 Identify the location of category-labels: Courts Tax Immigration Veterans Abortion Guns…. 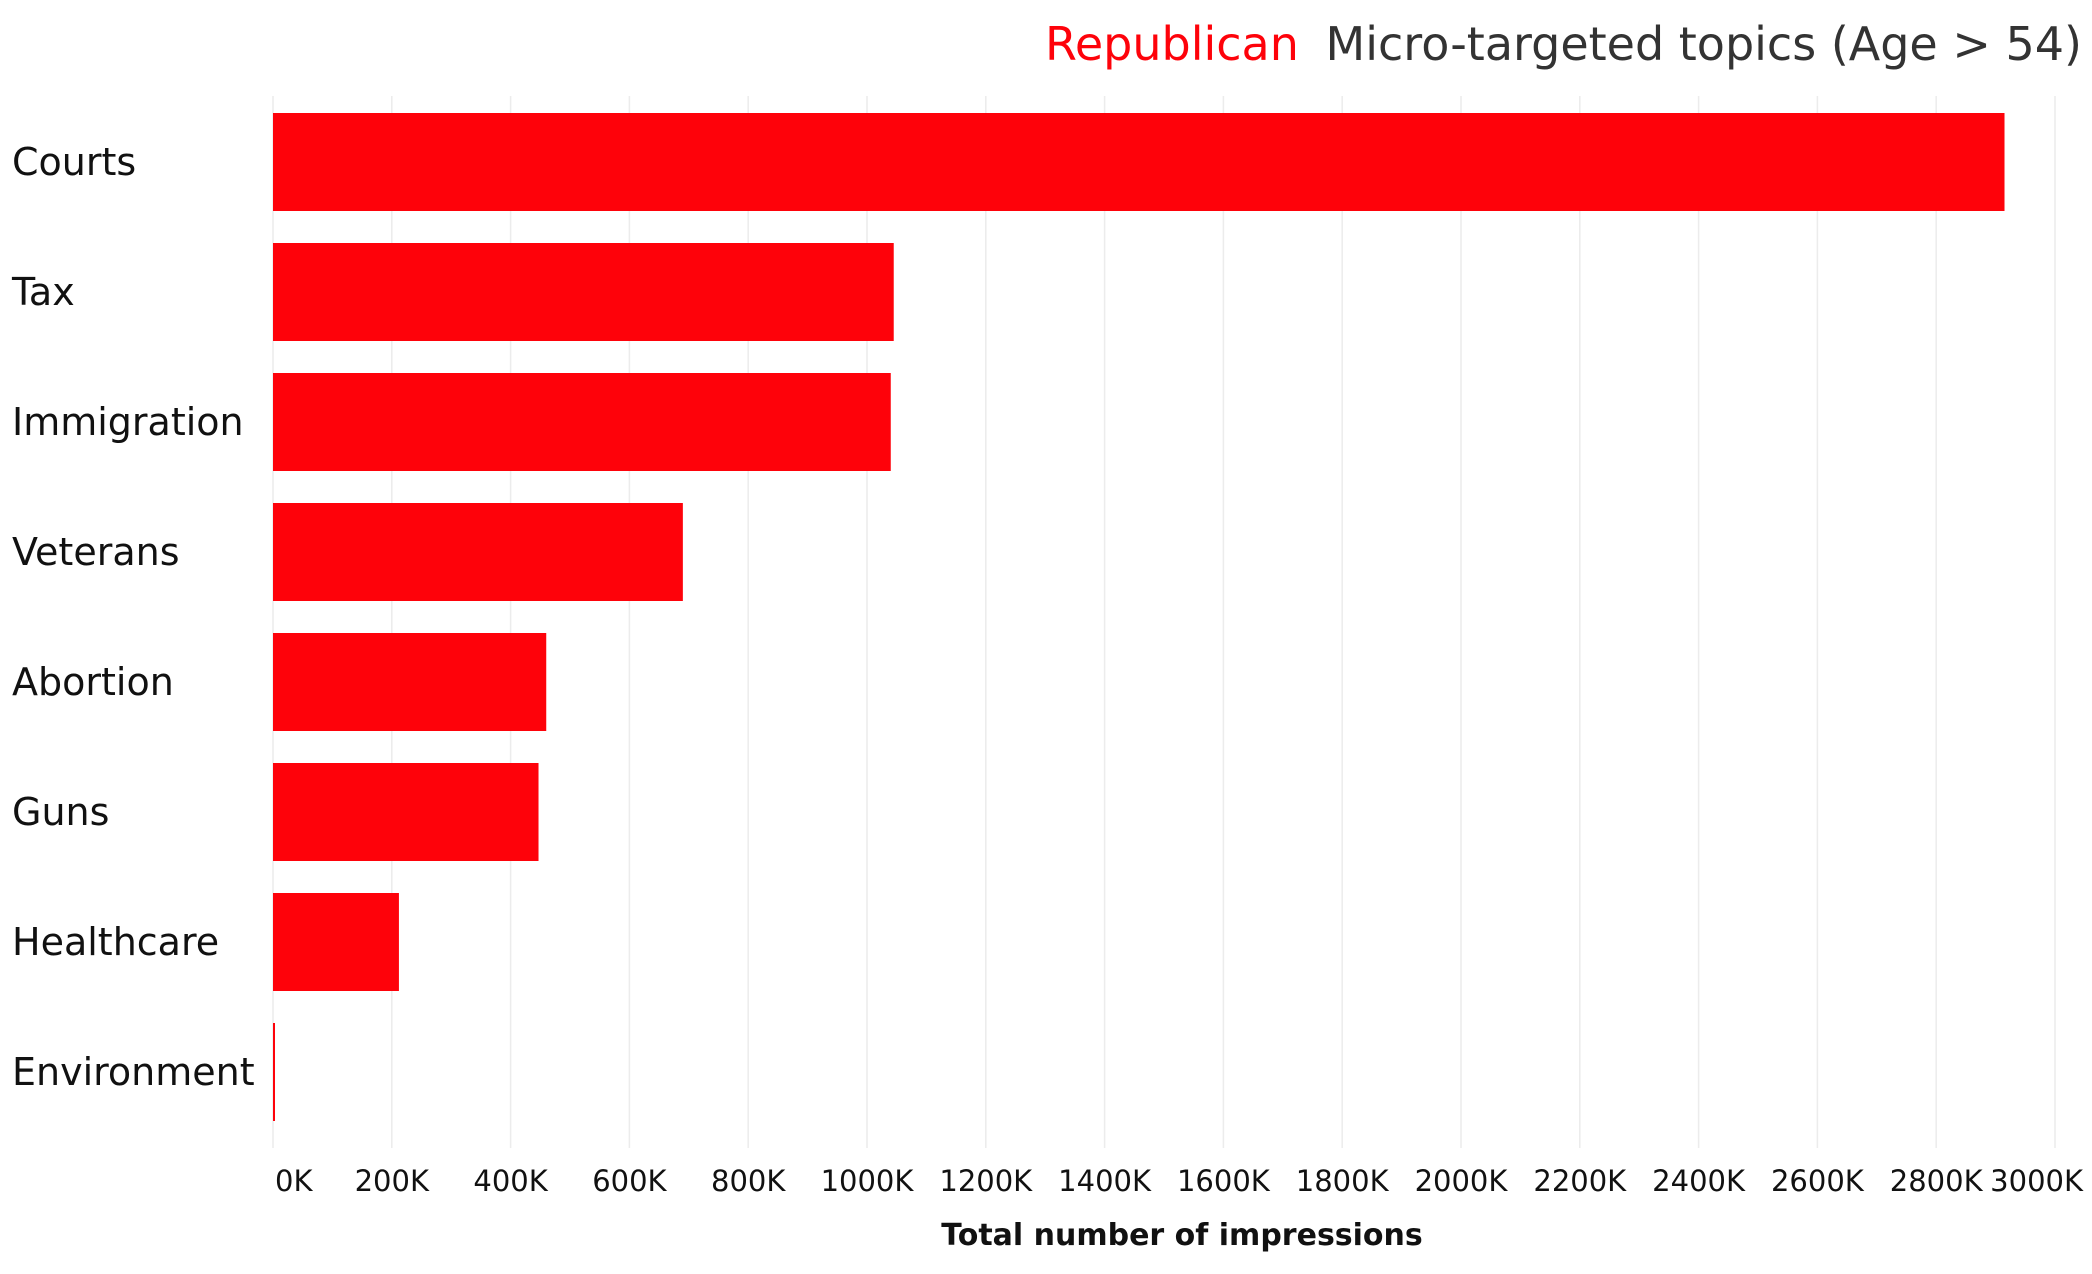
(133, 617).